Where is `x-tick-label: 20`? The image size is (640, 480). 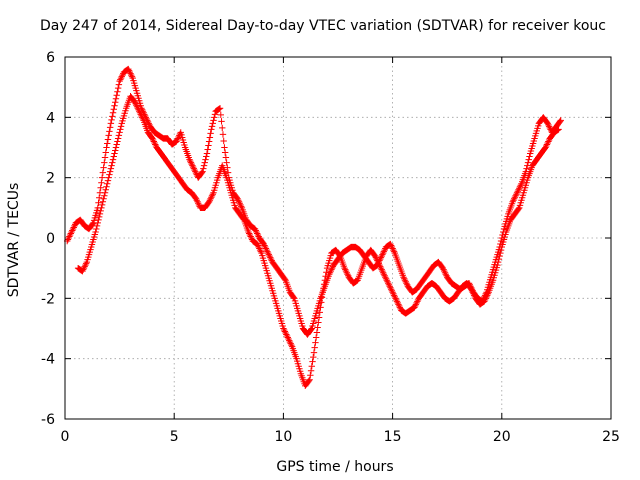 x-tick-label: 20 is located at coordinates (502, 437).